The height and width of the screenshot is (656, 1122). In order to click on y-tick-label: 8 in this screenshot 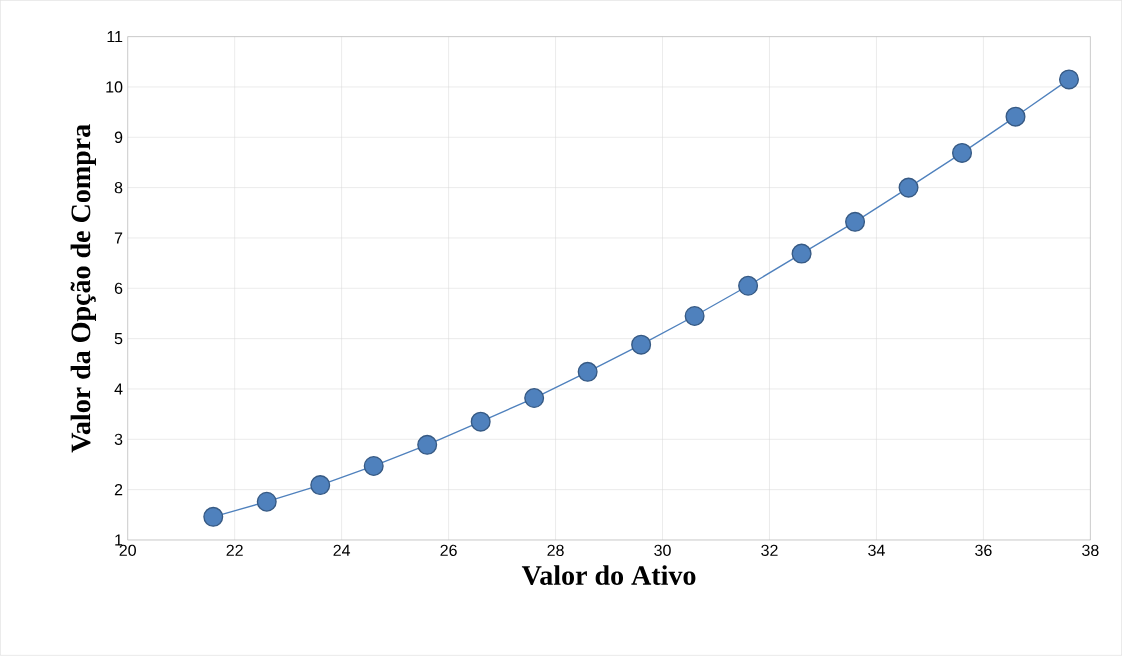, I will do `click(118, 188)`.